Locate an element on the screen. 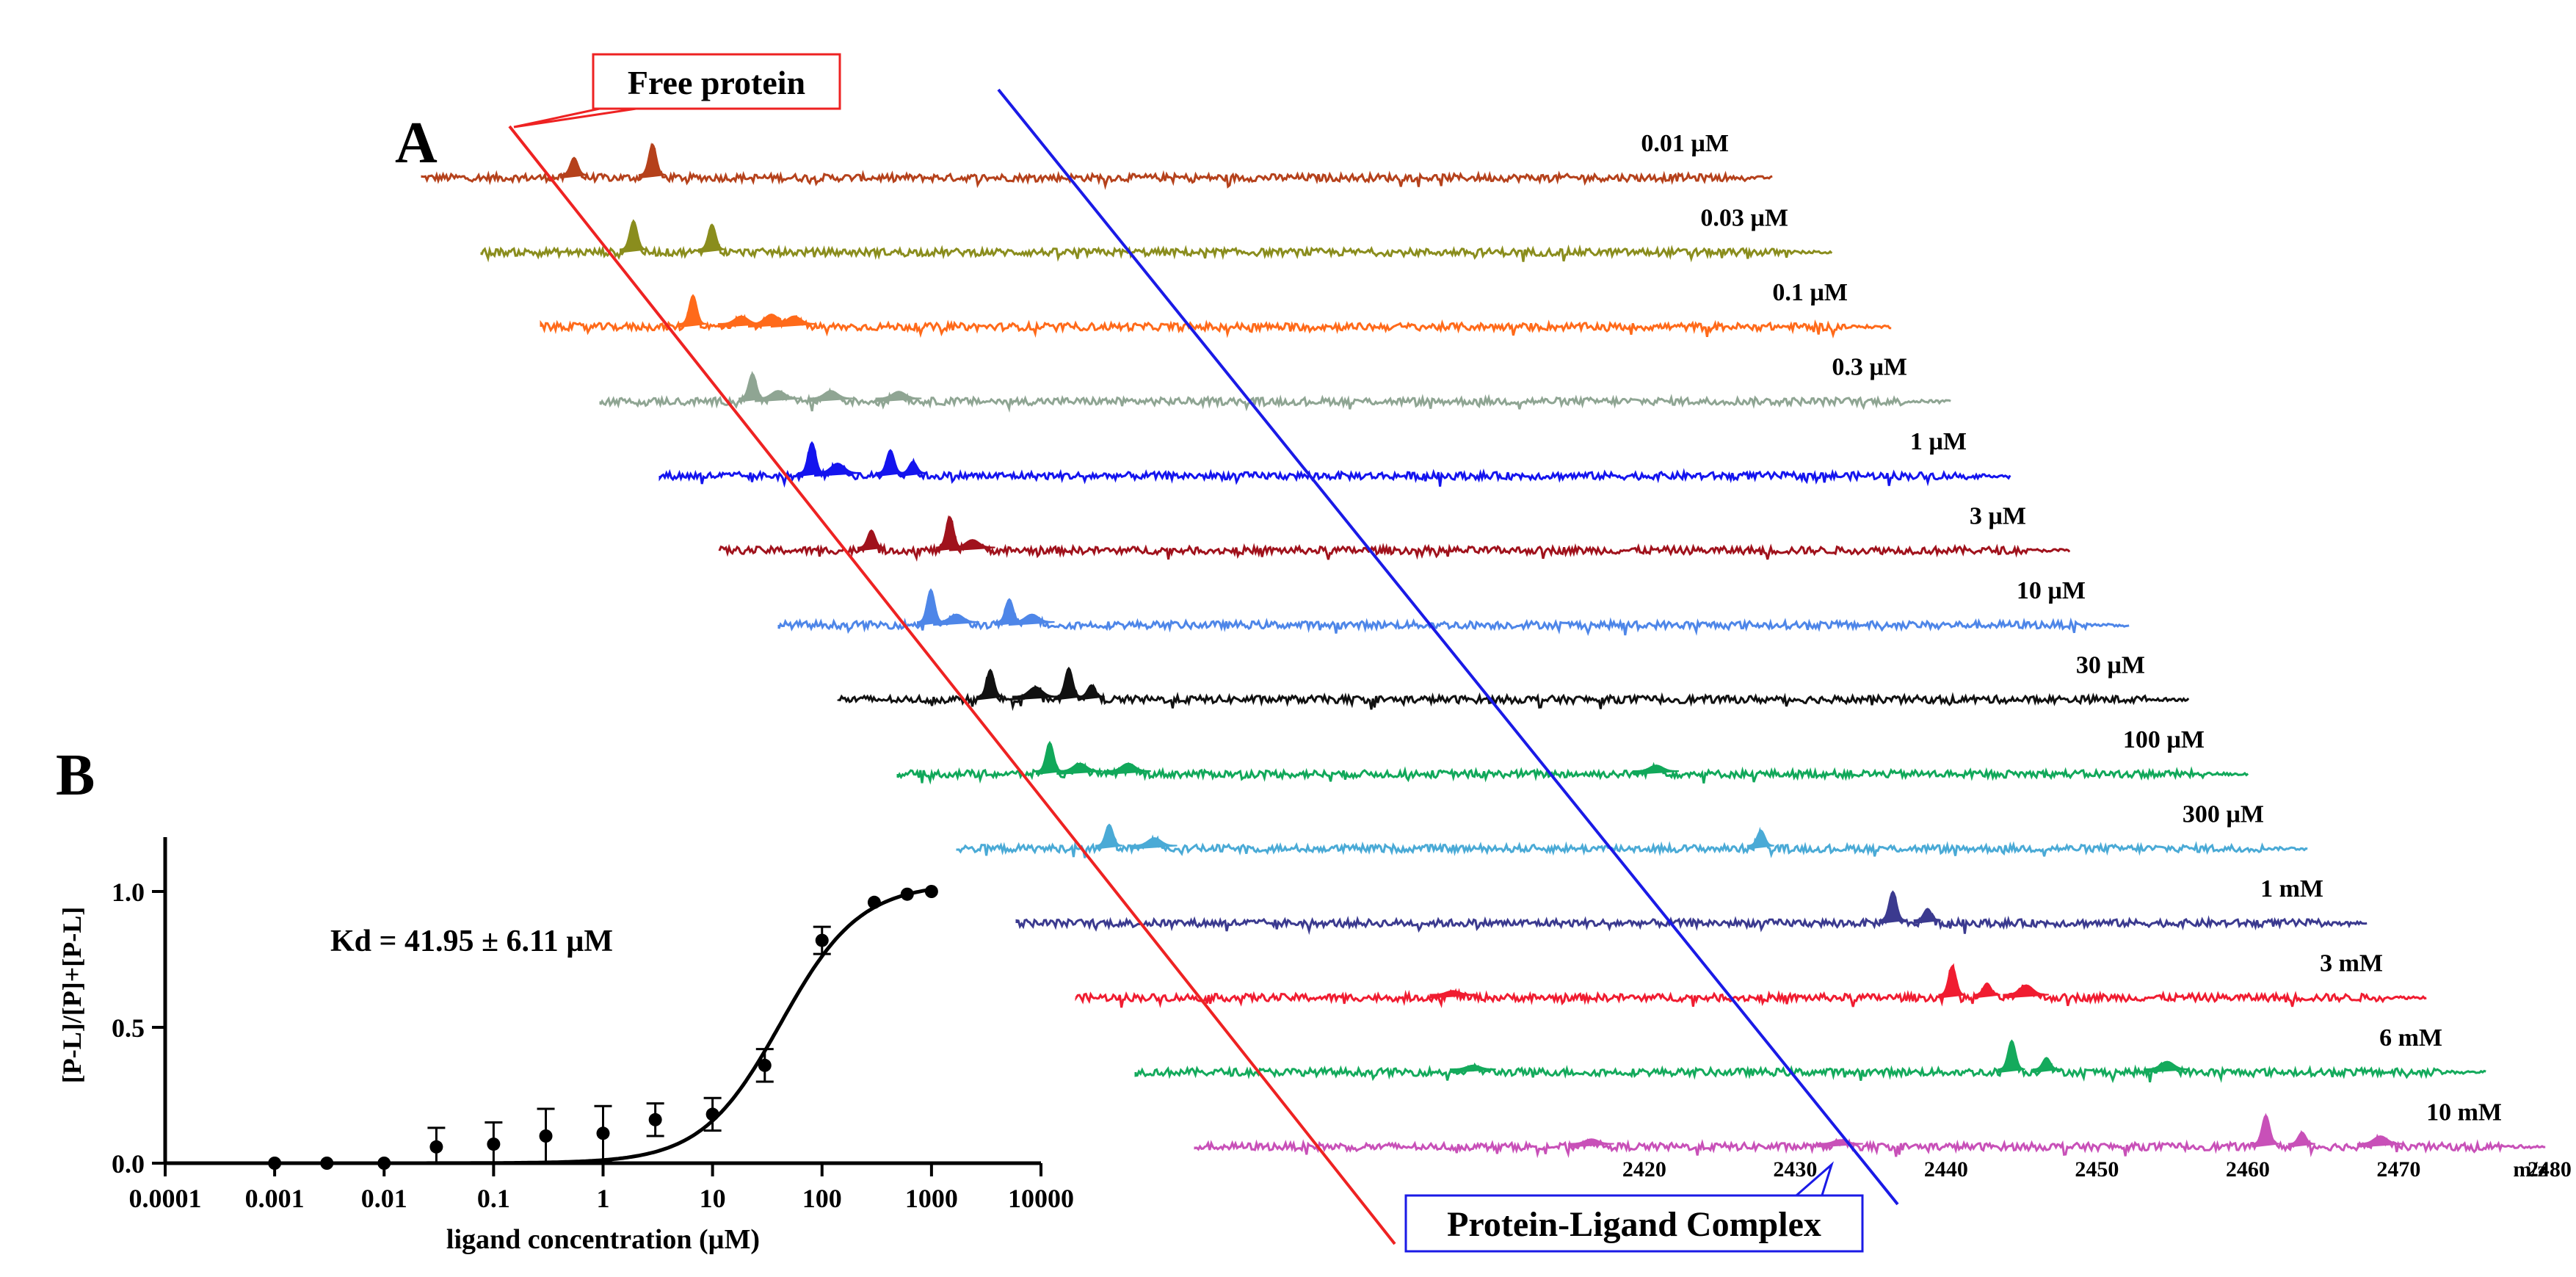 This screenshot has width=2576, height=1277. spectrum-trace: 0.3 µM is located at coordinates (1275, 383).